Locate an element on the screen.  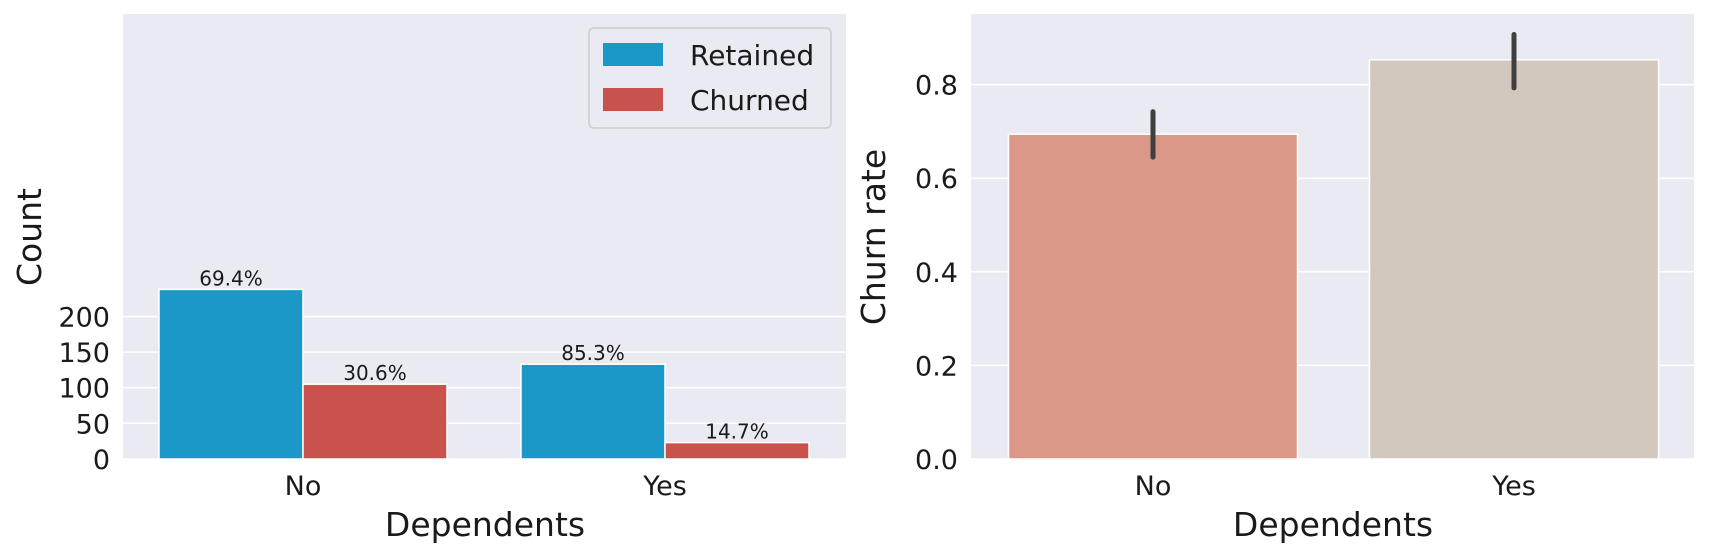
bar-no is located at coordinates (1153, 296).